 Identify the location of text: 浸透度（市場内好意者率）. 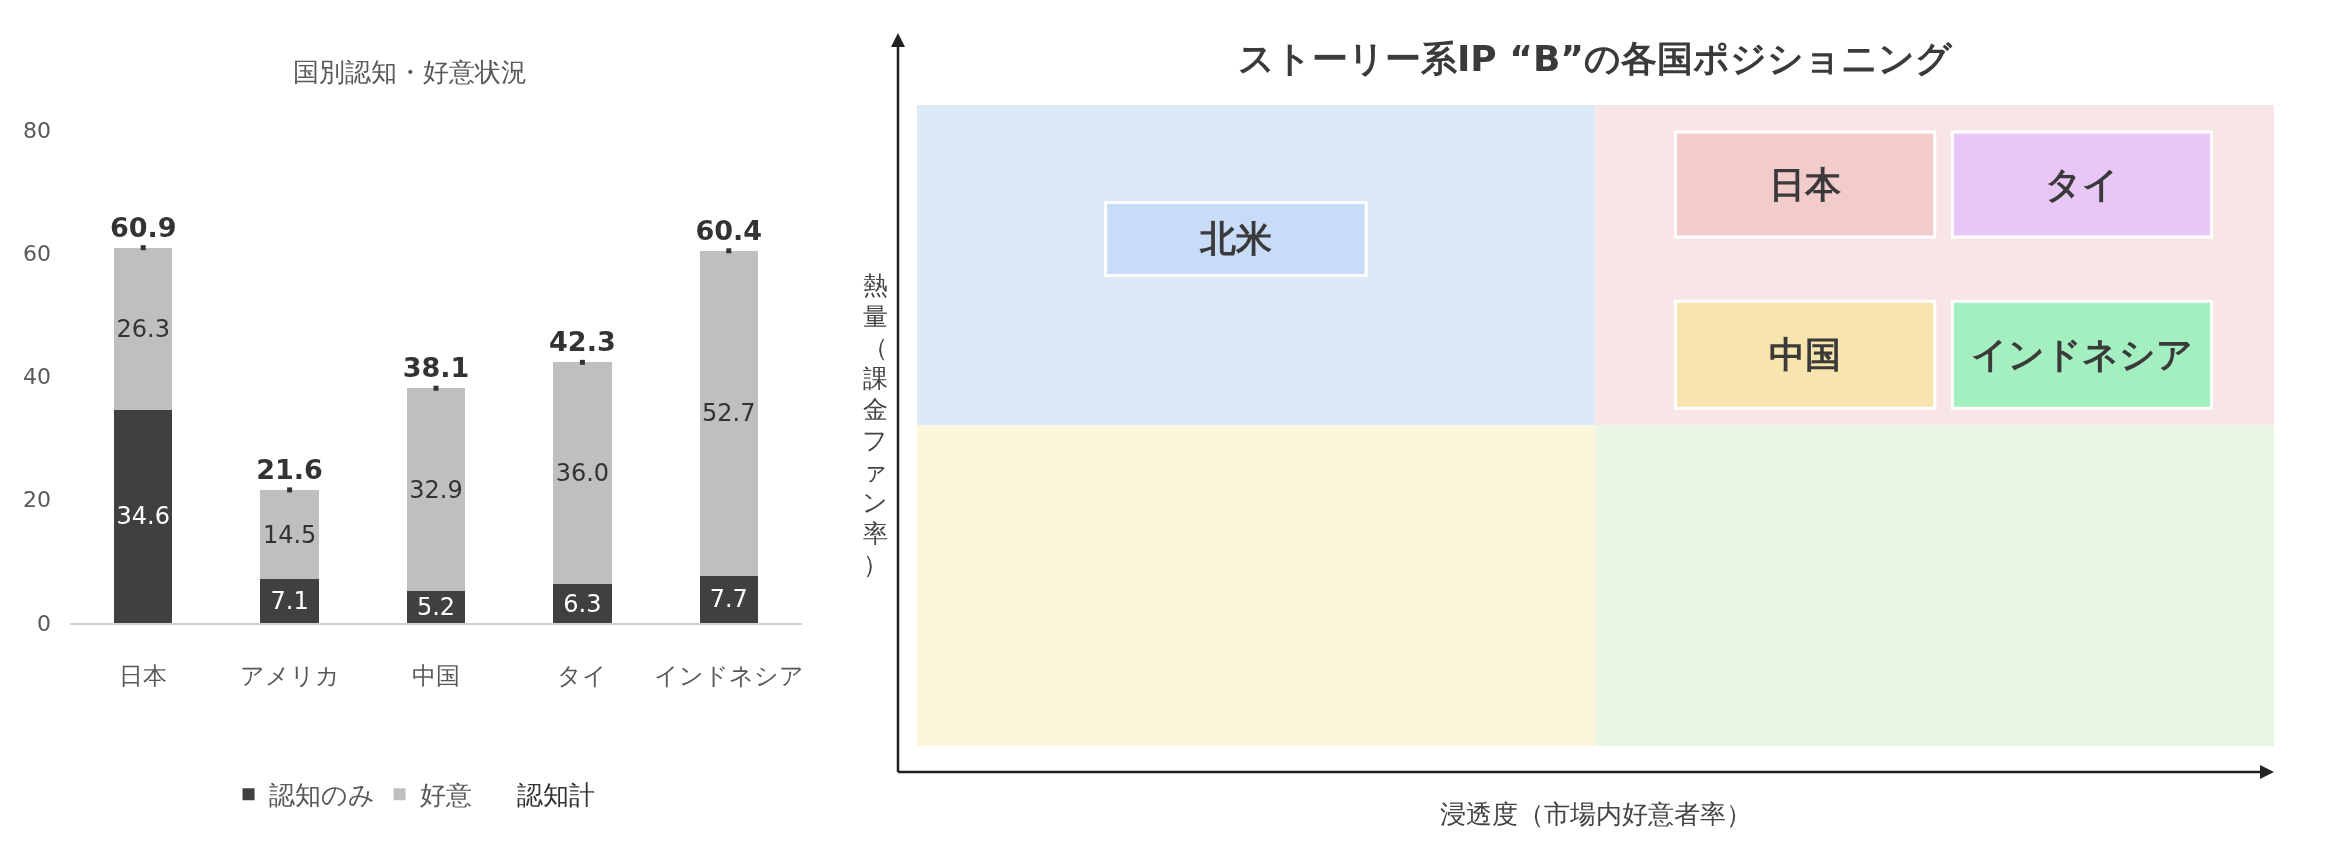
(1596, 814).